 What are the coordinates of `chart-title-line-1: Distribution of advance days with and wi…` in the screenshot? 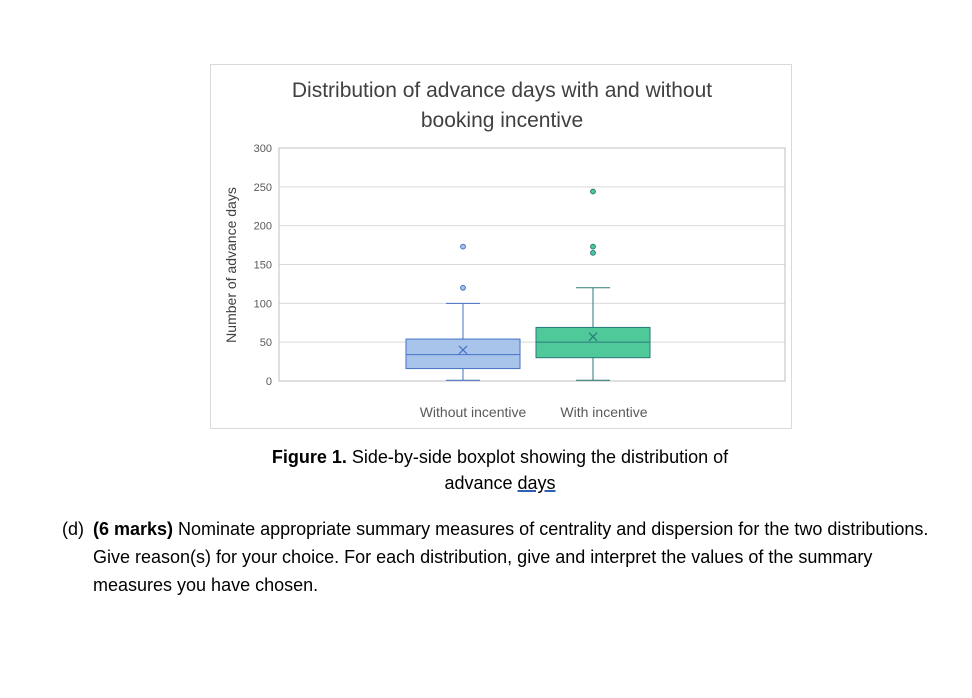 It's located at (502, 90).